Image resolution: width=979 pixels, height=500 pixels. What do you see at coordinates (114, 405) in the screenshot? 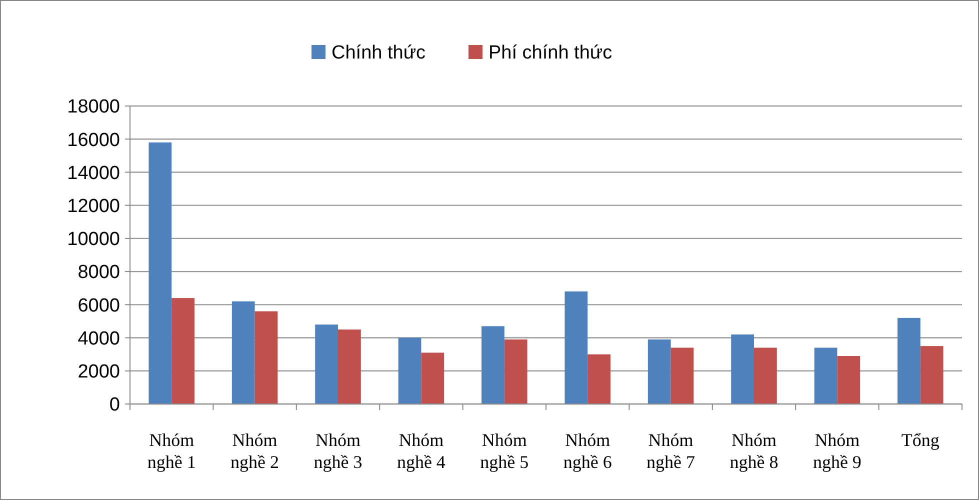
I see `y-tick-label: 0` at bounding box center [114, 405].